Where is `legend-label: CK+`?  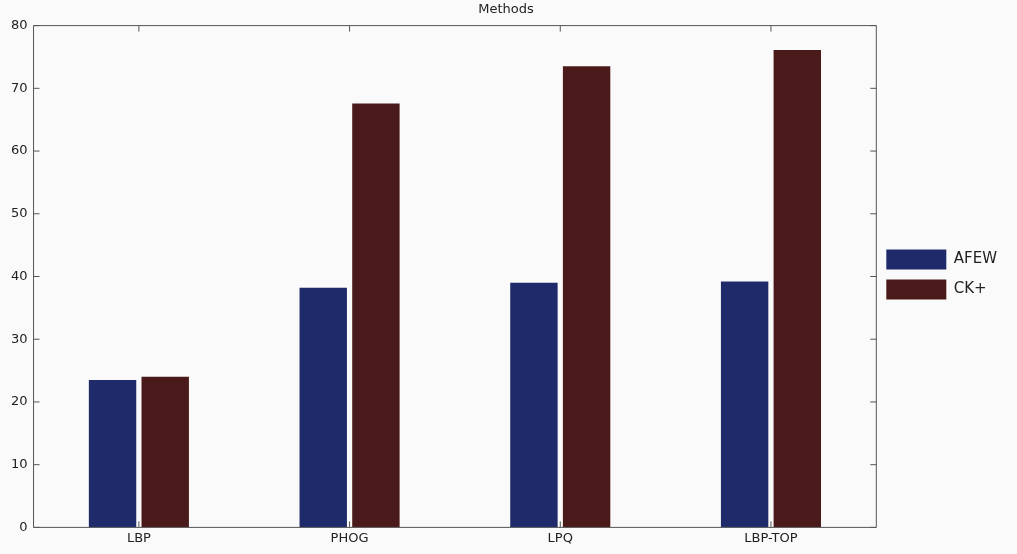 legend-label: CK+ is located at coordinates (970, 288).